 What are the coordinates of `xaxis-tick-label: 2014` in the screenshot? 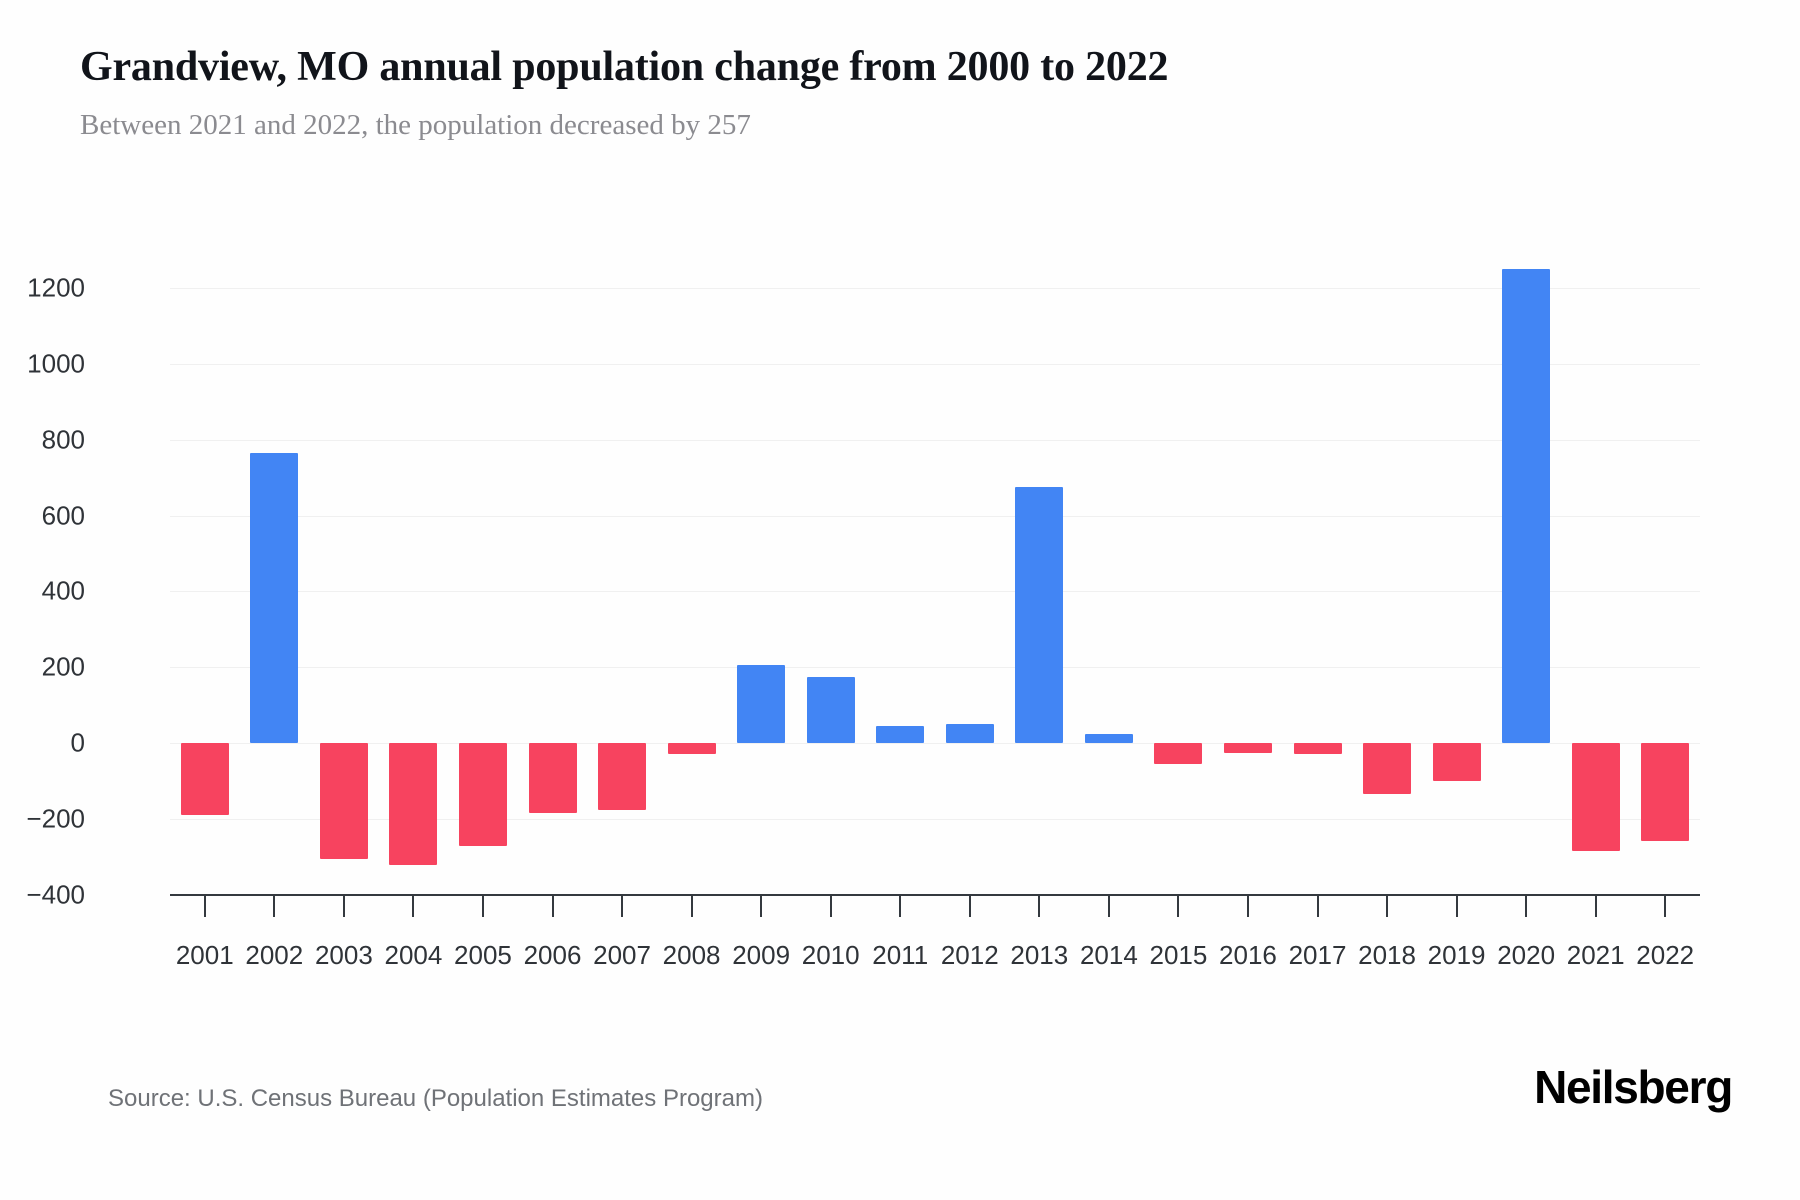 It's located at (1108, 955).